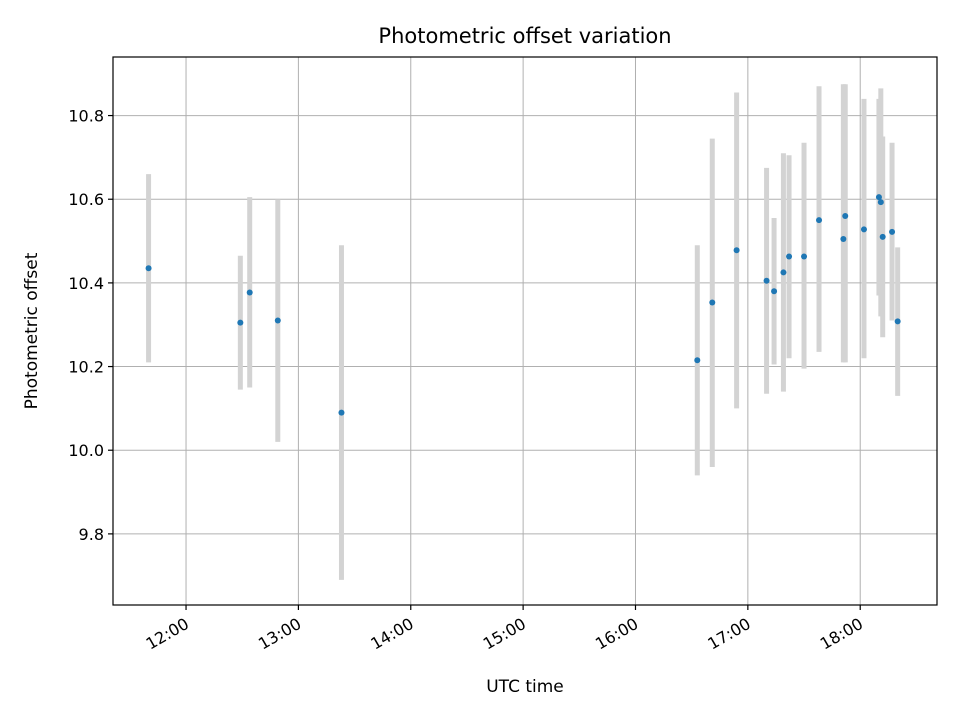  Describe the element at coordinates (525, 687) in the screenshot. I see `x-axis-label: UTC time` at that location.